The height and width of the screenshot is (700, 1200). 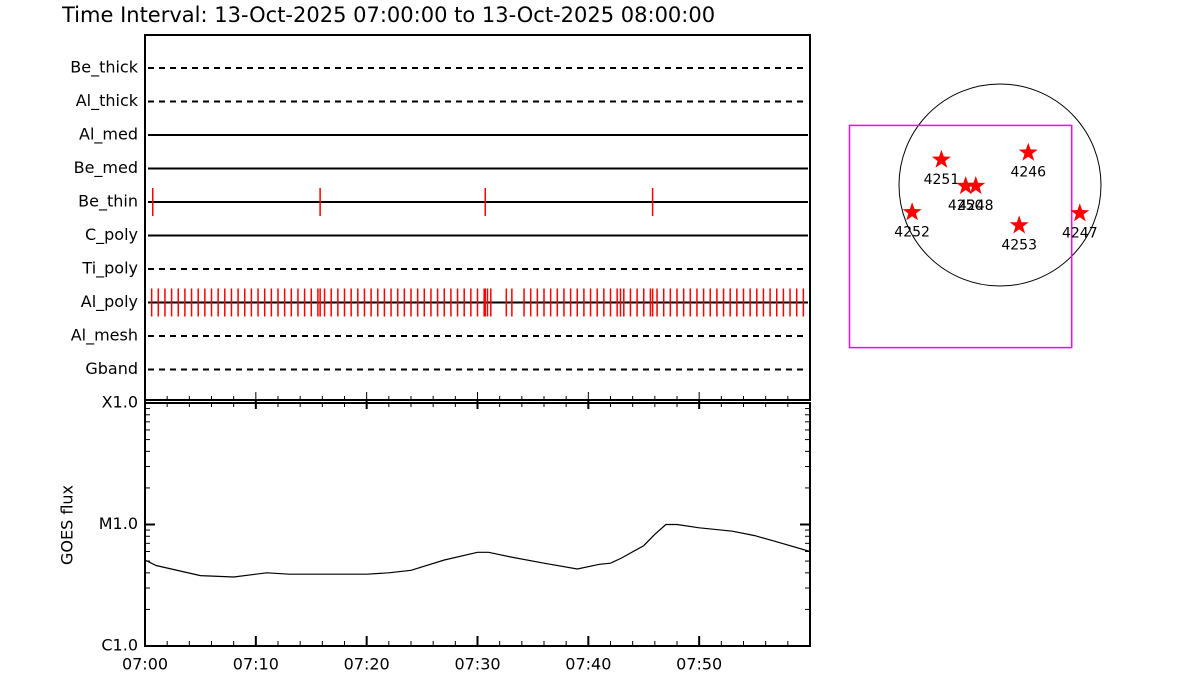 I want to click on filter-label: Be_thin, so click(x=108, y=202).